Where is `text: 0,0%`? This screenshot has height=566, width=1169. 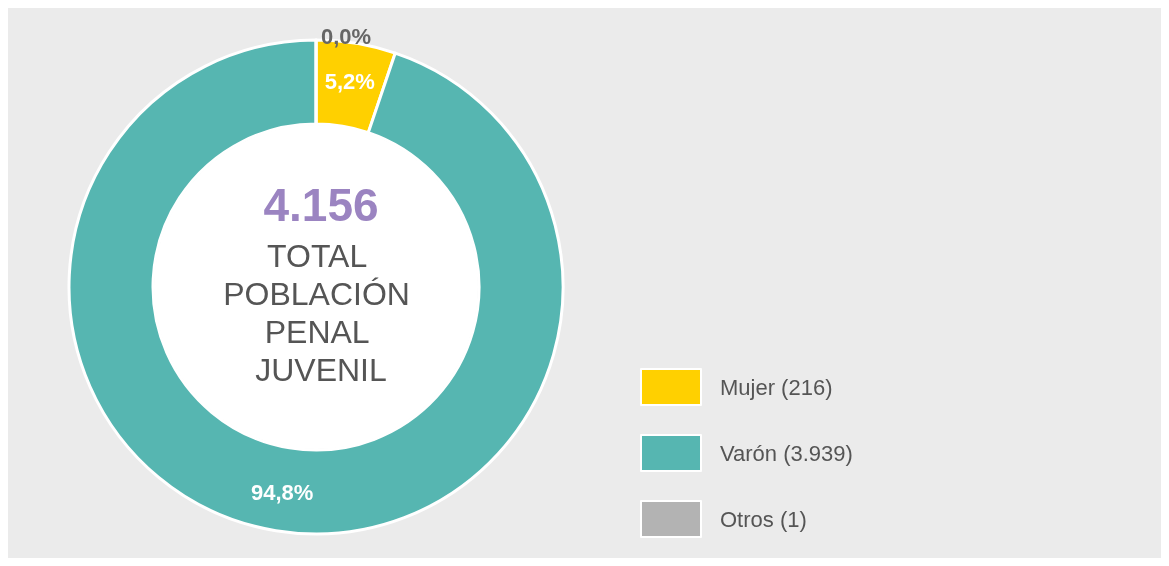
text: 0,0% is located at coordinates (346, 36).